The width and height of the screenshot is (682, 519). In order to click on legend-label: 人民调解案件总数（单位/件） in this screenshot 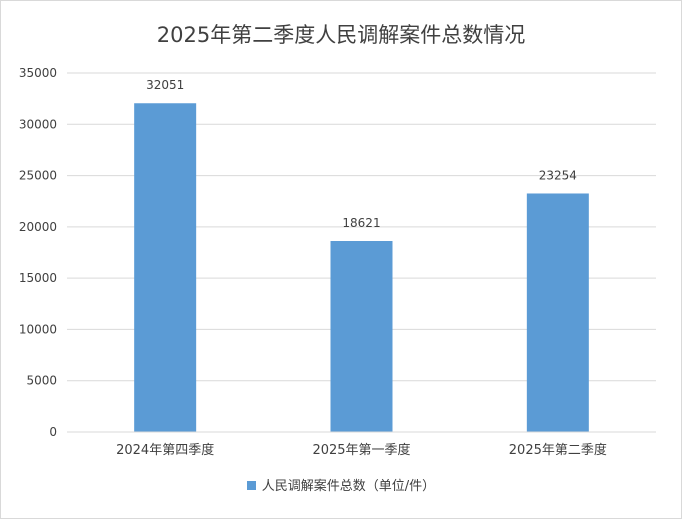, I will do `click(348, 486)`.